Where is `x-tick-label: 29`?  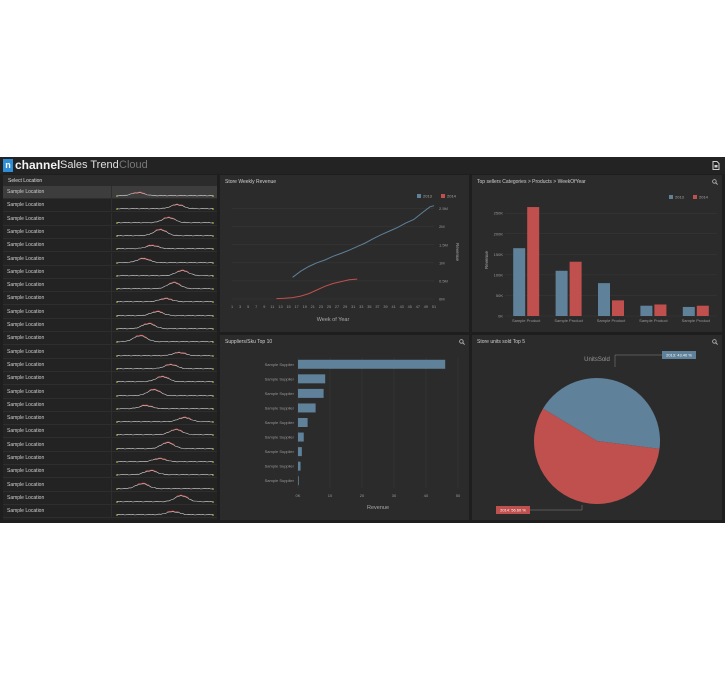
x-tick-label: 29 is located at coordinates (345, 307).